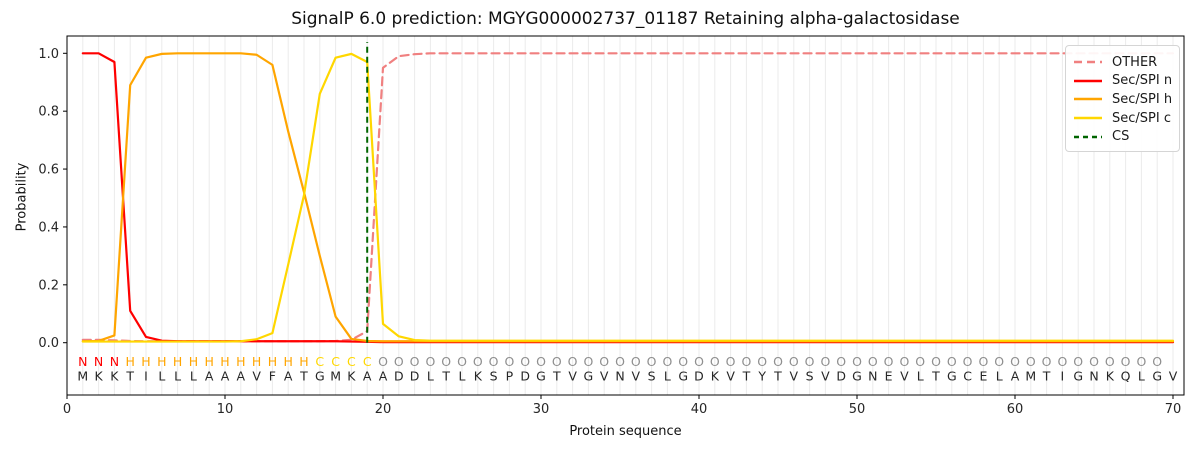  What do you see at coordinates (510, 376) in the screenshot?
I see `residue-letter: P` at bounding box center [510, 376].